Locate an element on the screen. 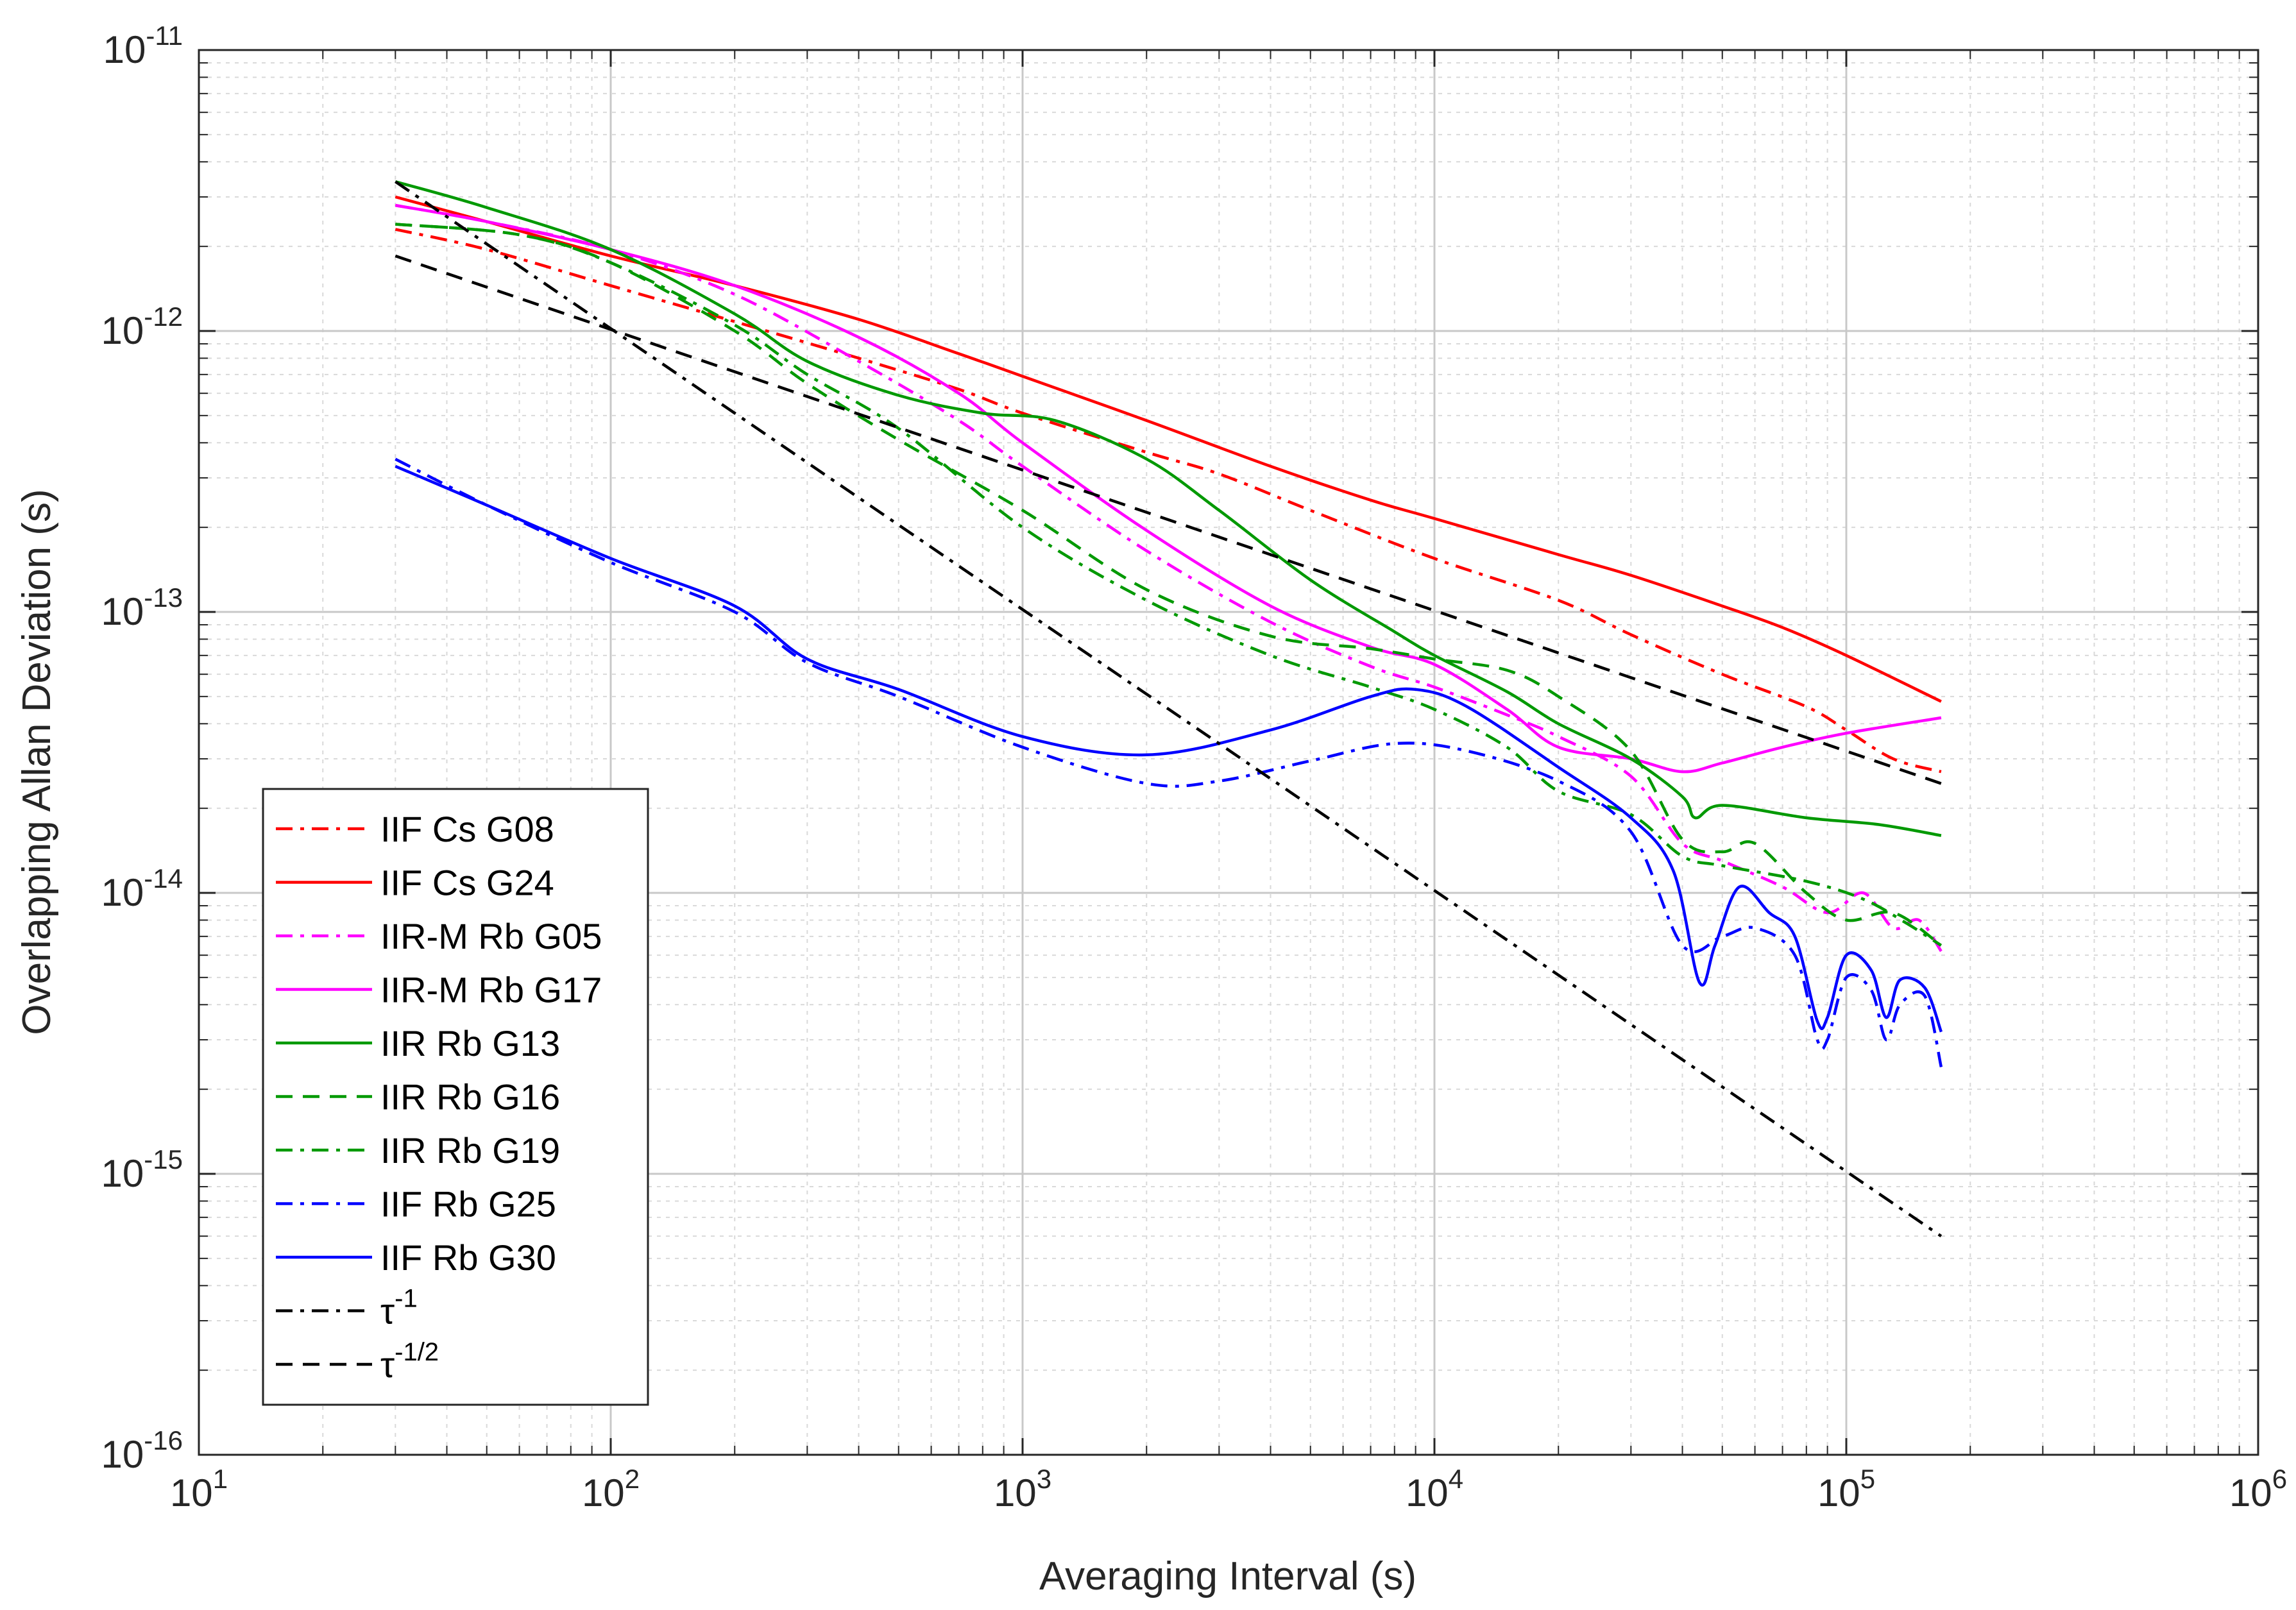 The width and height of the screenshot is (2296, 1610). legend-label: IIF Rb G25 is located at coordinates (468, 1204).